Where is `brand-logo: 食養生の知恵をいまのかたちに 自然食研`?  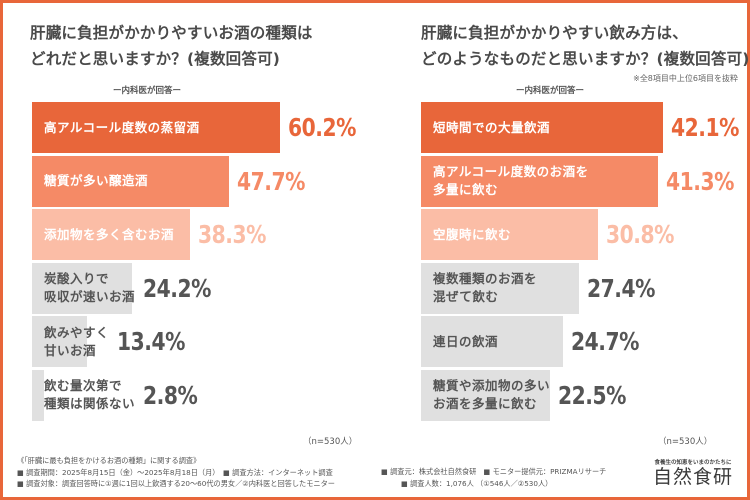
brand-logo: 食養生の知恵をいまのかたちに 自然食研 is located at coordinates (693, 473).